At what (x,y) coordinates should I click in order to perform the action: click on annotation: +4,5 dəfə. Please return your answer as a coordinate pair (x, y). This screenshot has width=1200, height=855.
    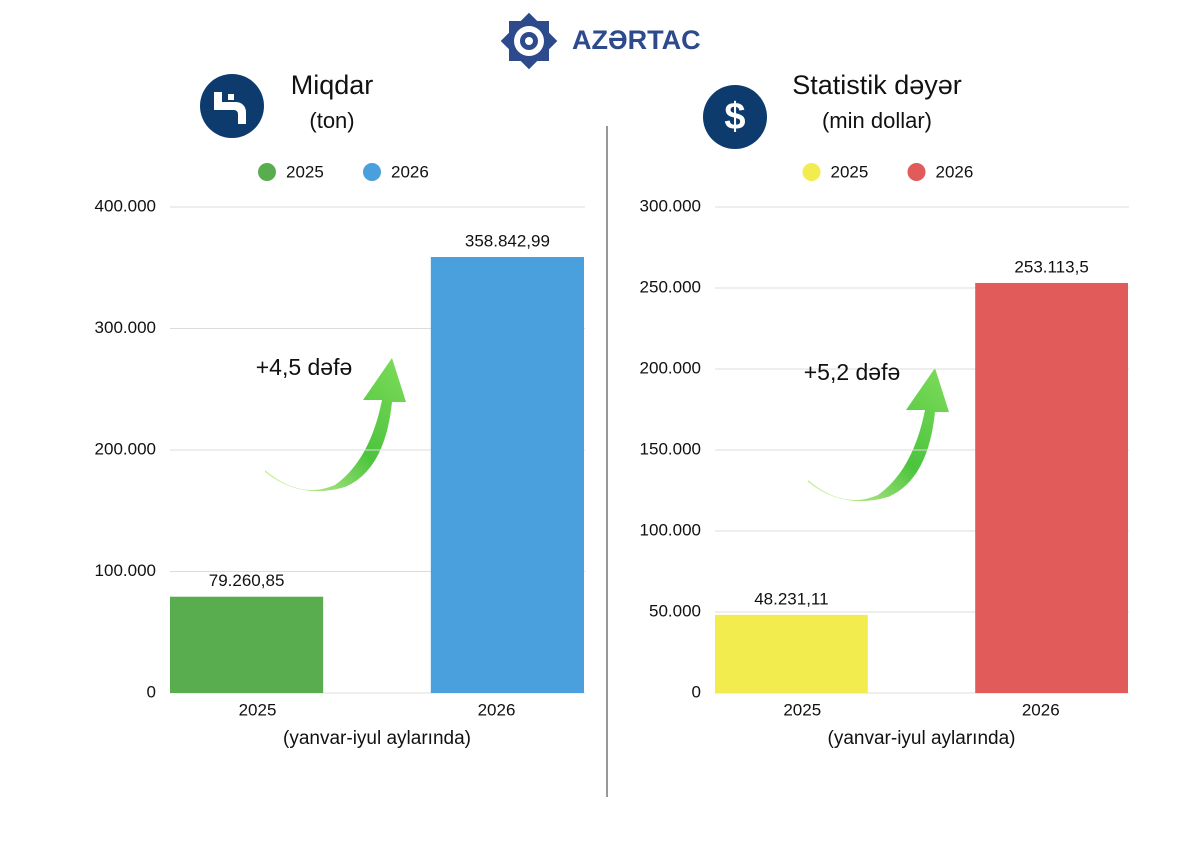
    Looking at the image, I should click on (304, 367).